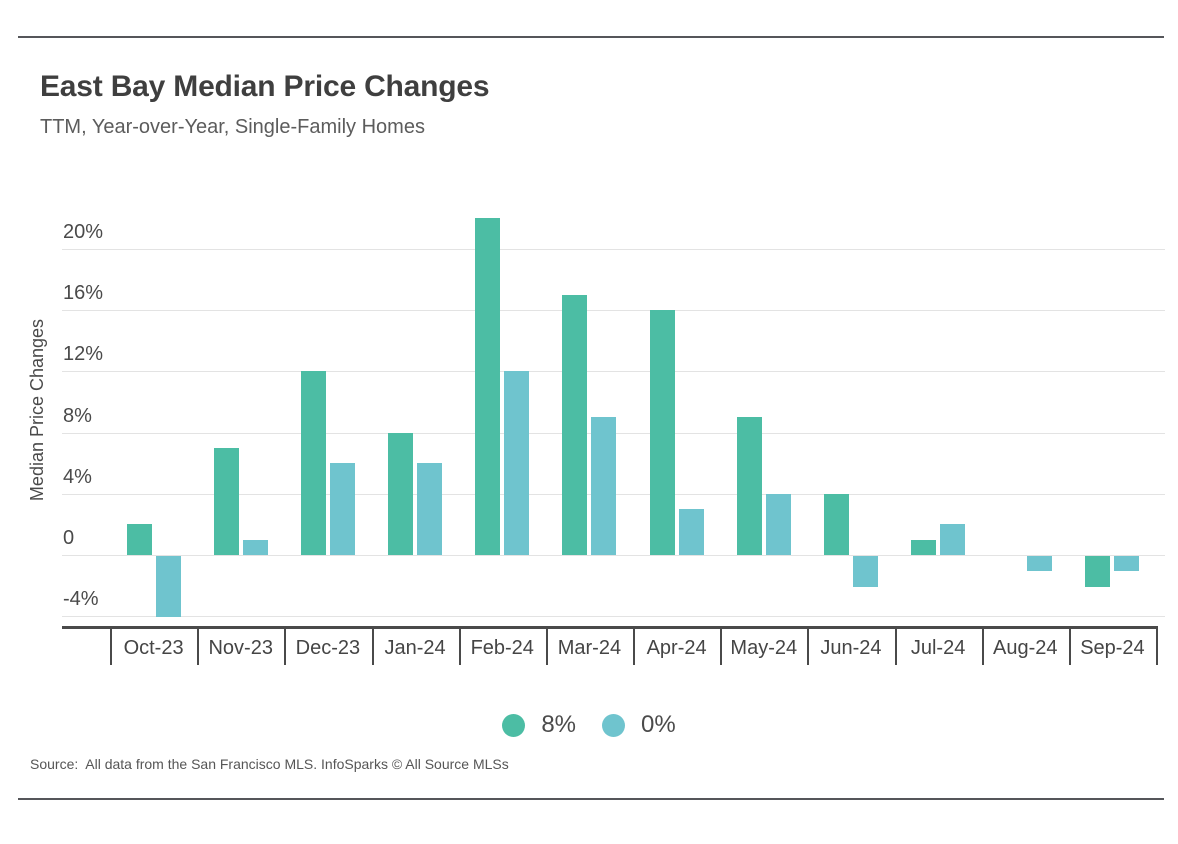 The image size is (1178, 844). Describe the element at coordinates (589, 725) in the screenshot. I see `chart-legend: 8% 0%` at that location.